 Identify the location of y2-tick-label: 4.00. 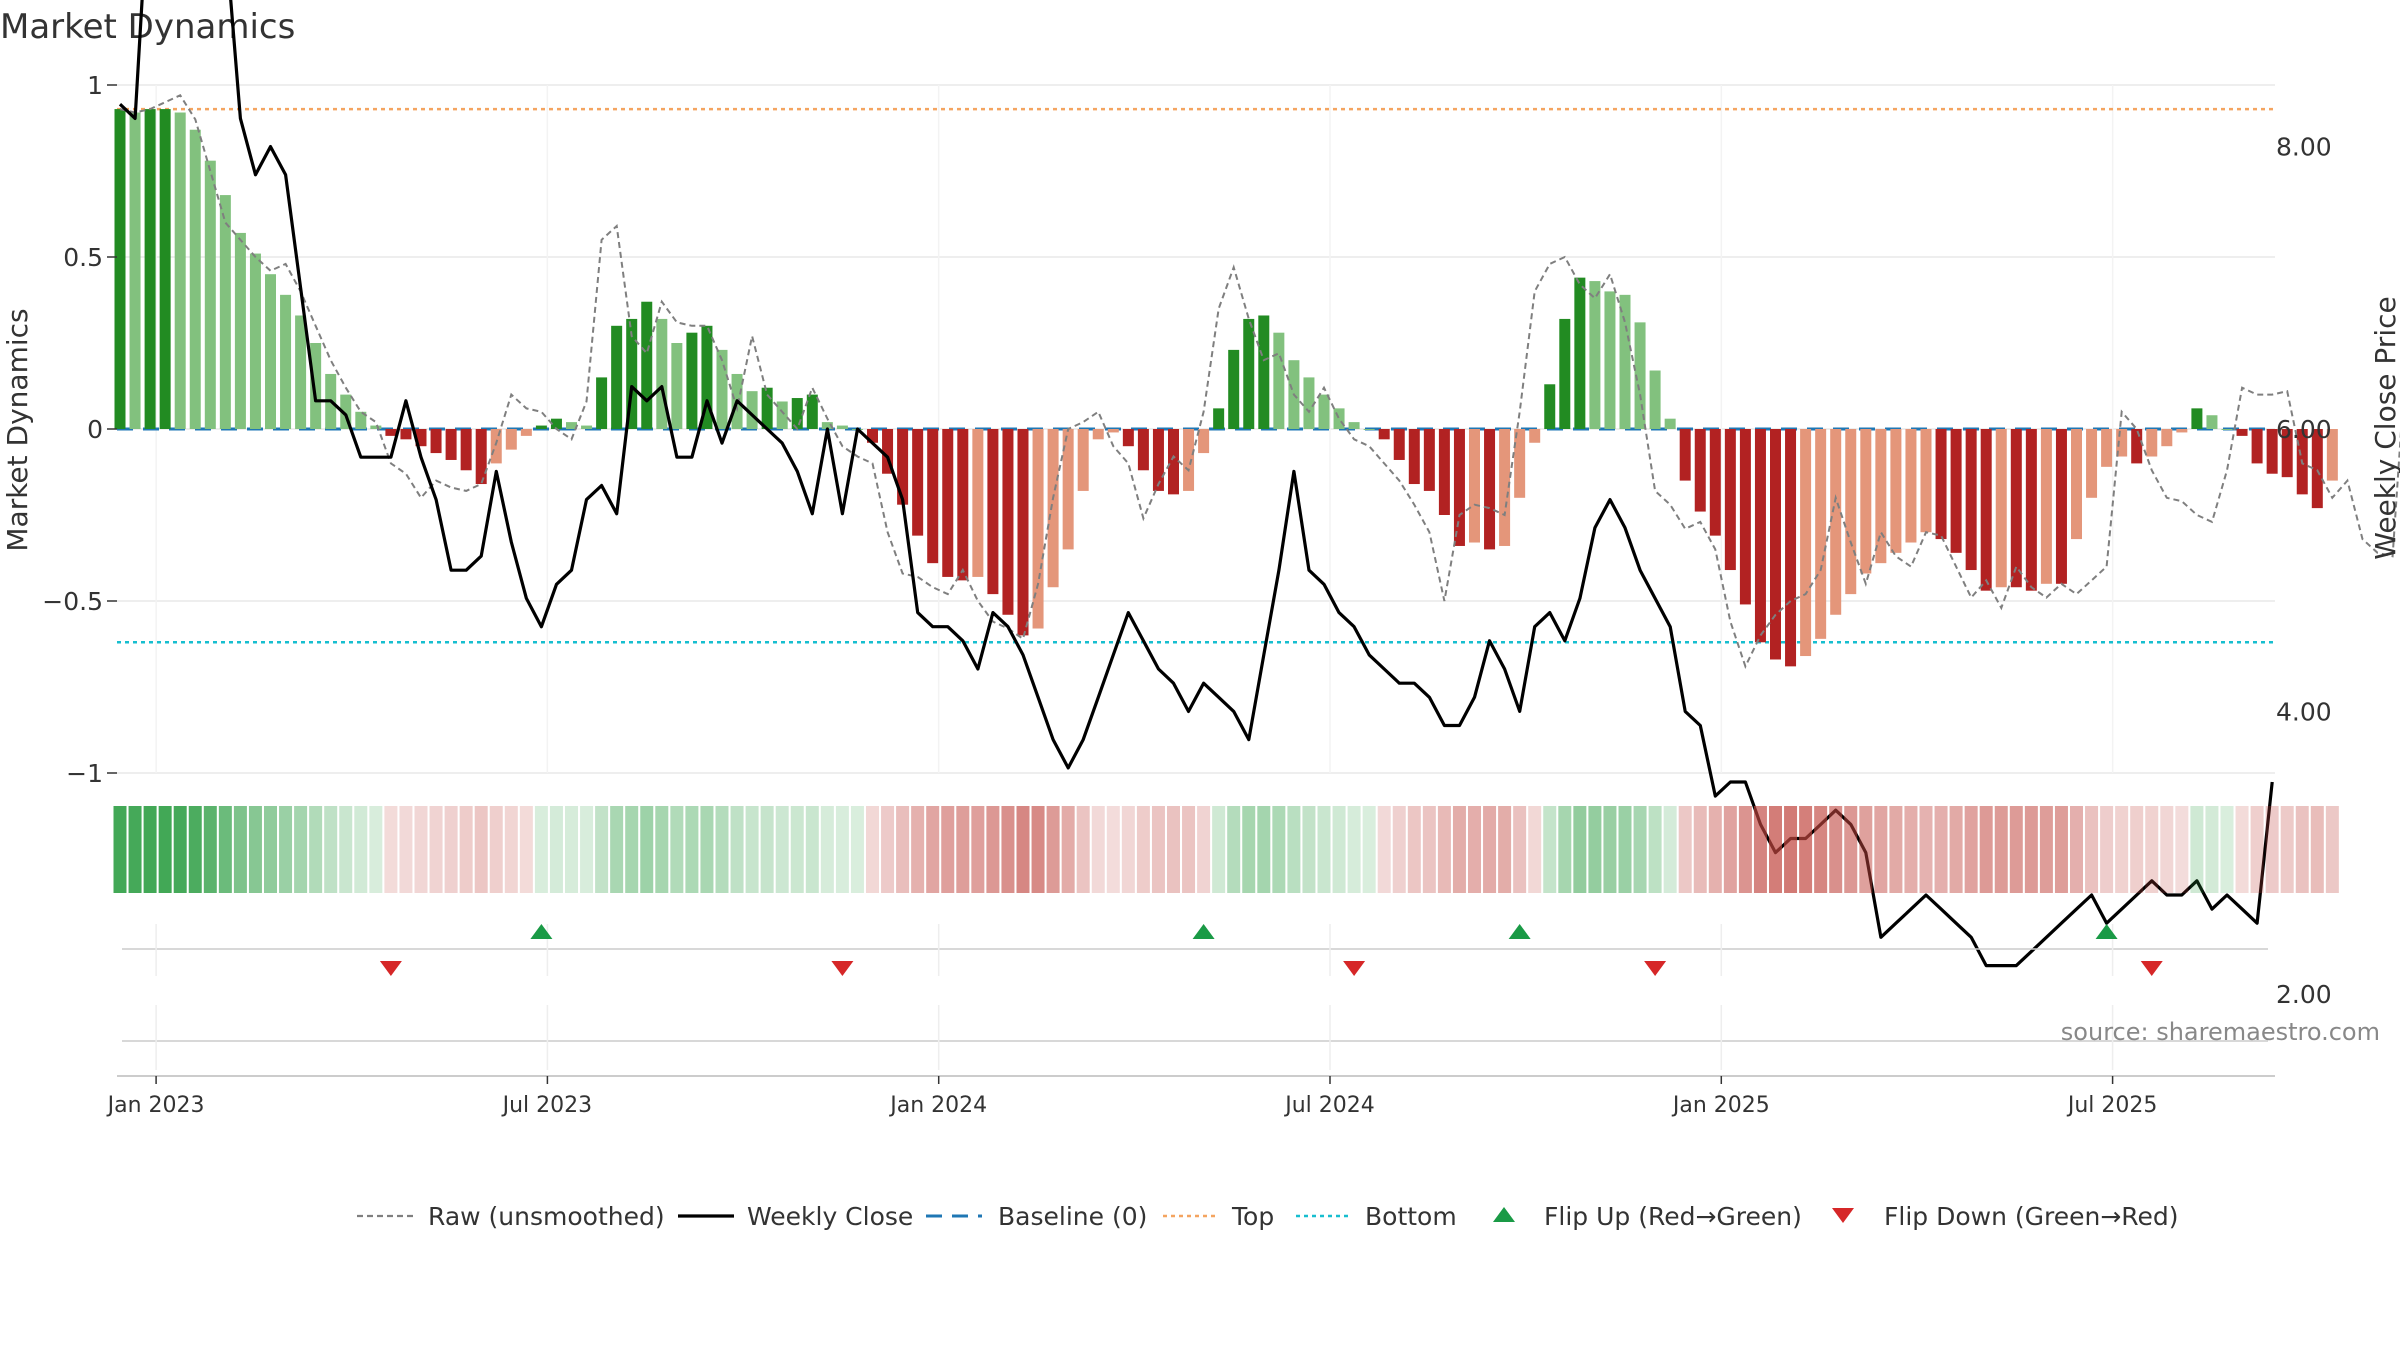
(2304, 711).